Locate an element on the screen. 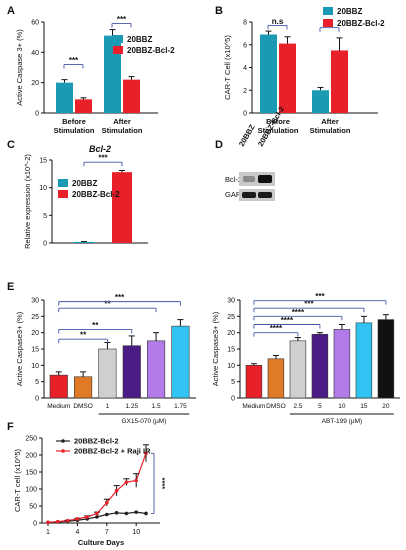 The width and height of the screenshot is (406, 550). chart-f-y-tick-label: 250 is located at coordinates (31, 439).